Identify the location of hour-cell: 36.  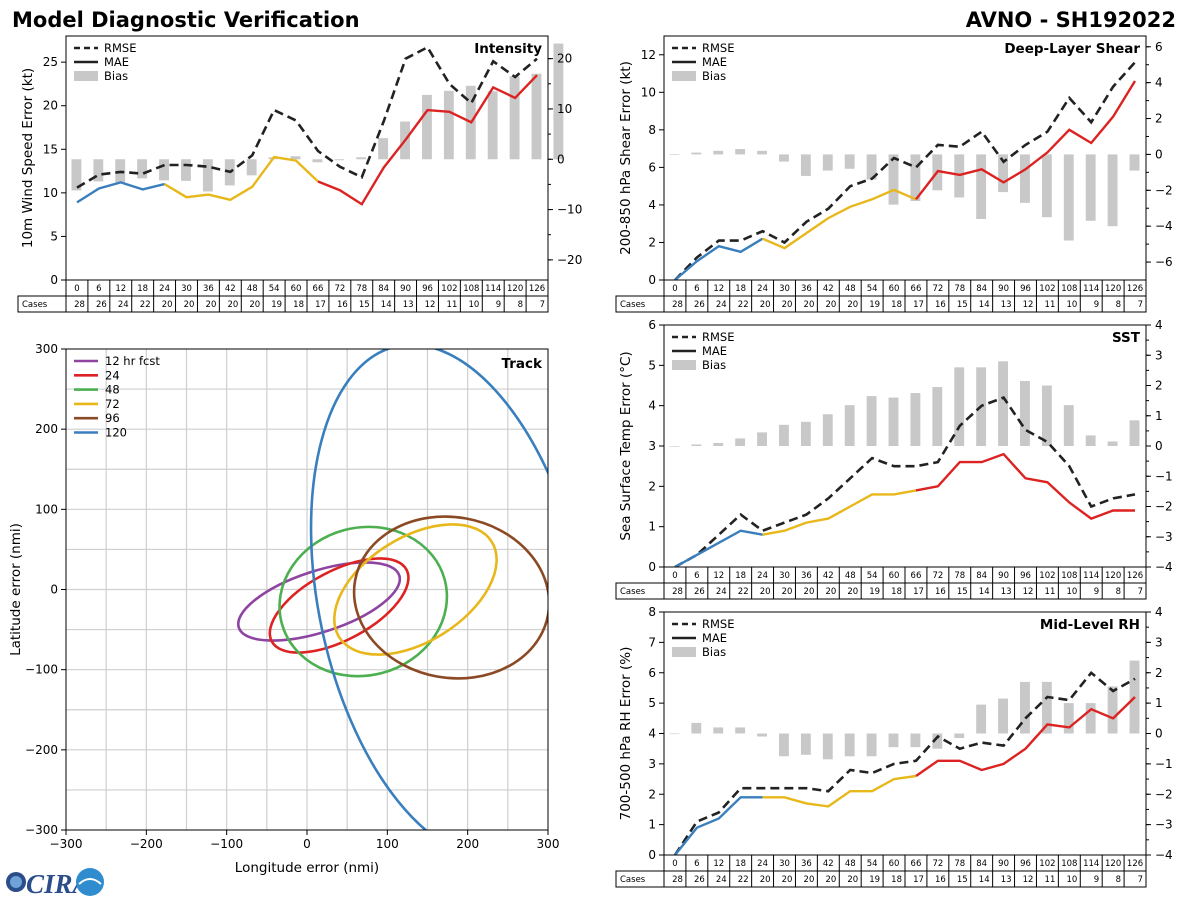
(208, 289).